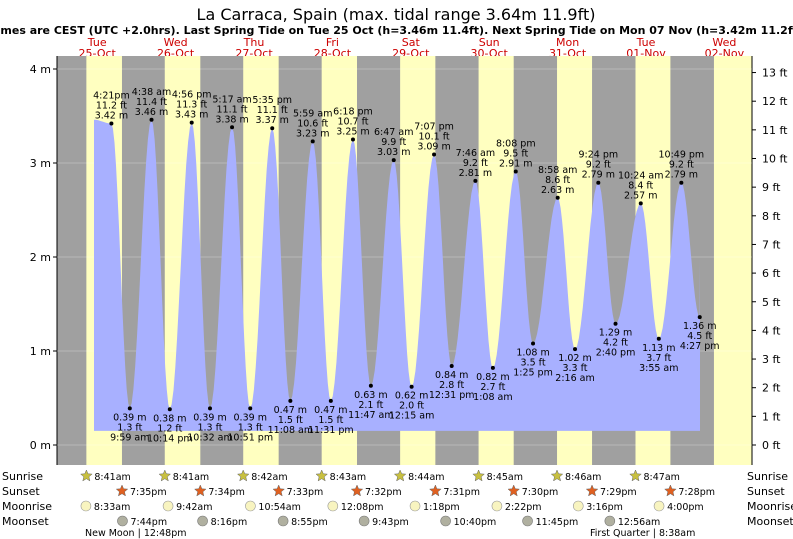 Image resolution: width=793 pixels, height=539 pixels. Describe the element at coordinates (362, 507) in the screenshot. I see `moonrise-time: 12:08pm` at that location.